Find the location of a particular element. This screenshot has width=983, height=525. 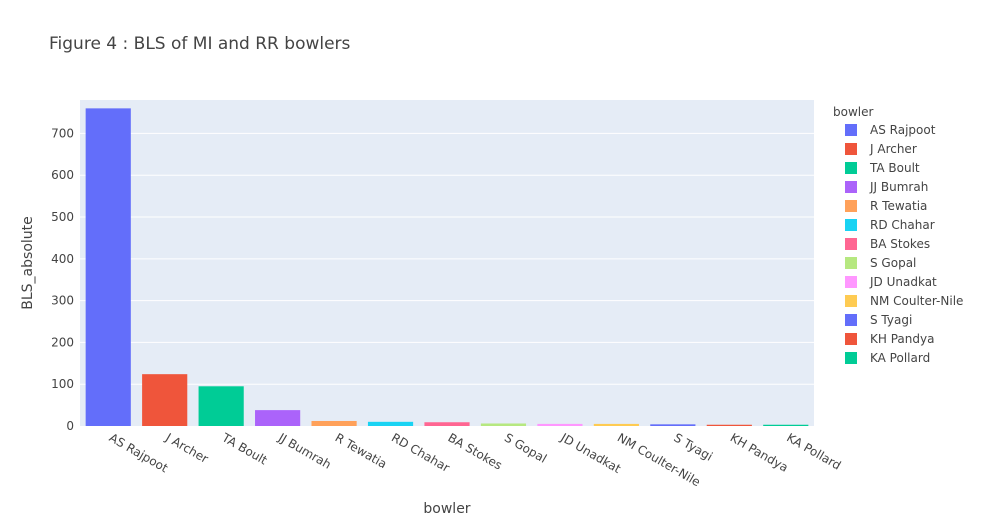

x-tick-label: RD Chahar is located at coordinates (420, 452).